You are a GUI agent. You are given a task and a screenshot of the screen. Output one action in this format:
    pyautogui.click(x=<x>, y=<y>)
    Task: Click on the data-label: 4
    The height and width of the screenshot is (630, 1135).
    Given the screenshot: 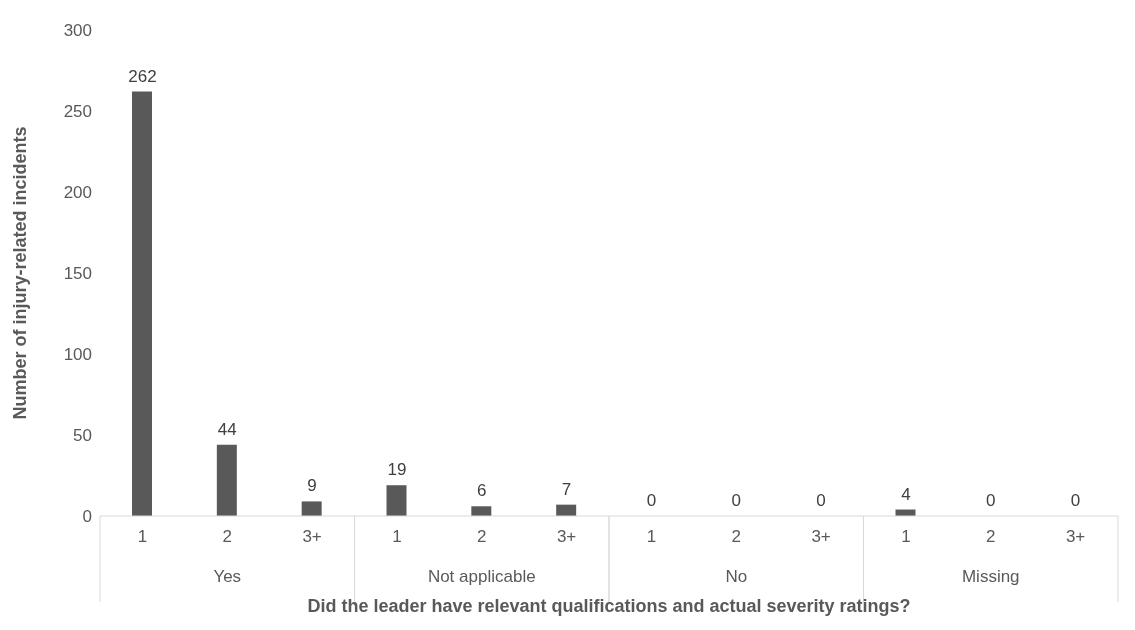 What is the action you would take?
    pyautogui.click(x=906, y=494)
    